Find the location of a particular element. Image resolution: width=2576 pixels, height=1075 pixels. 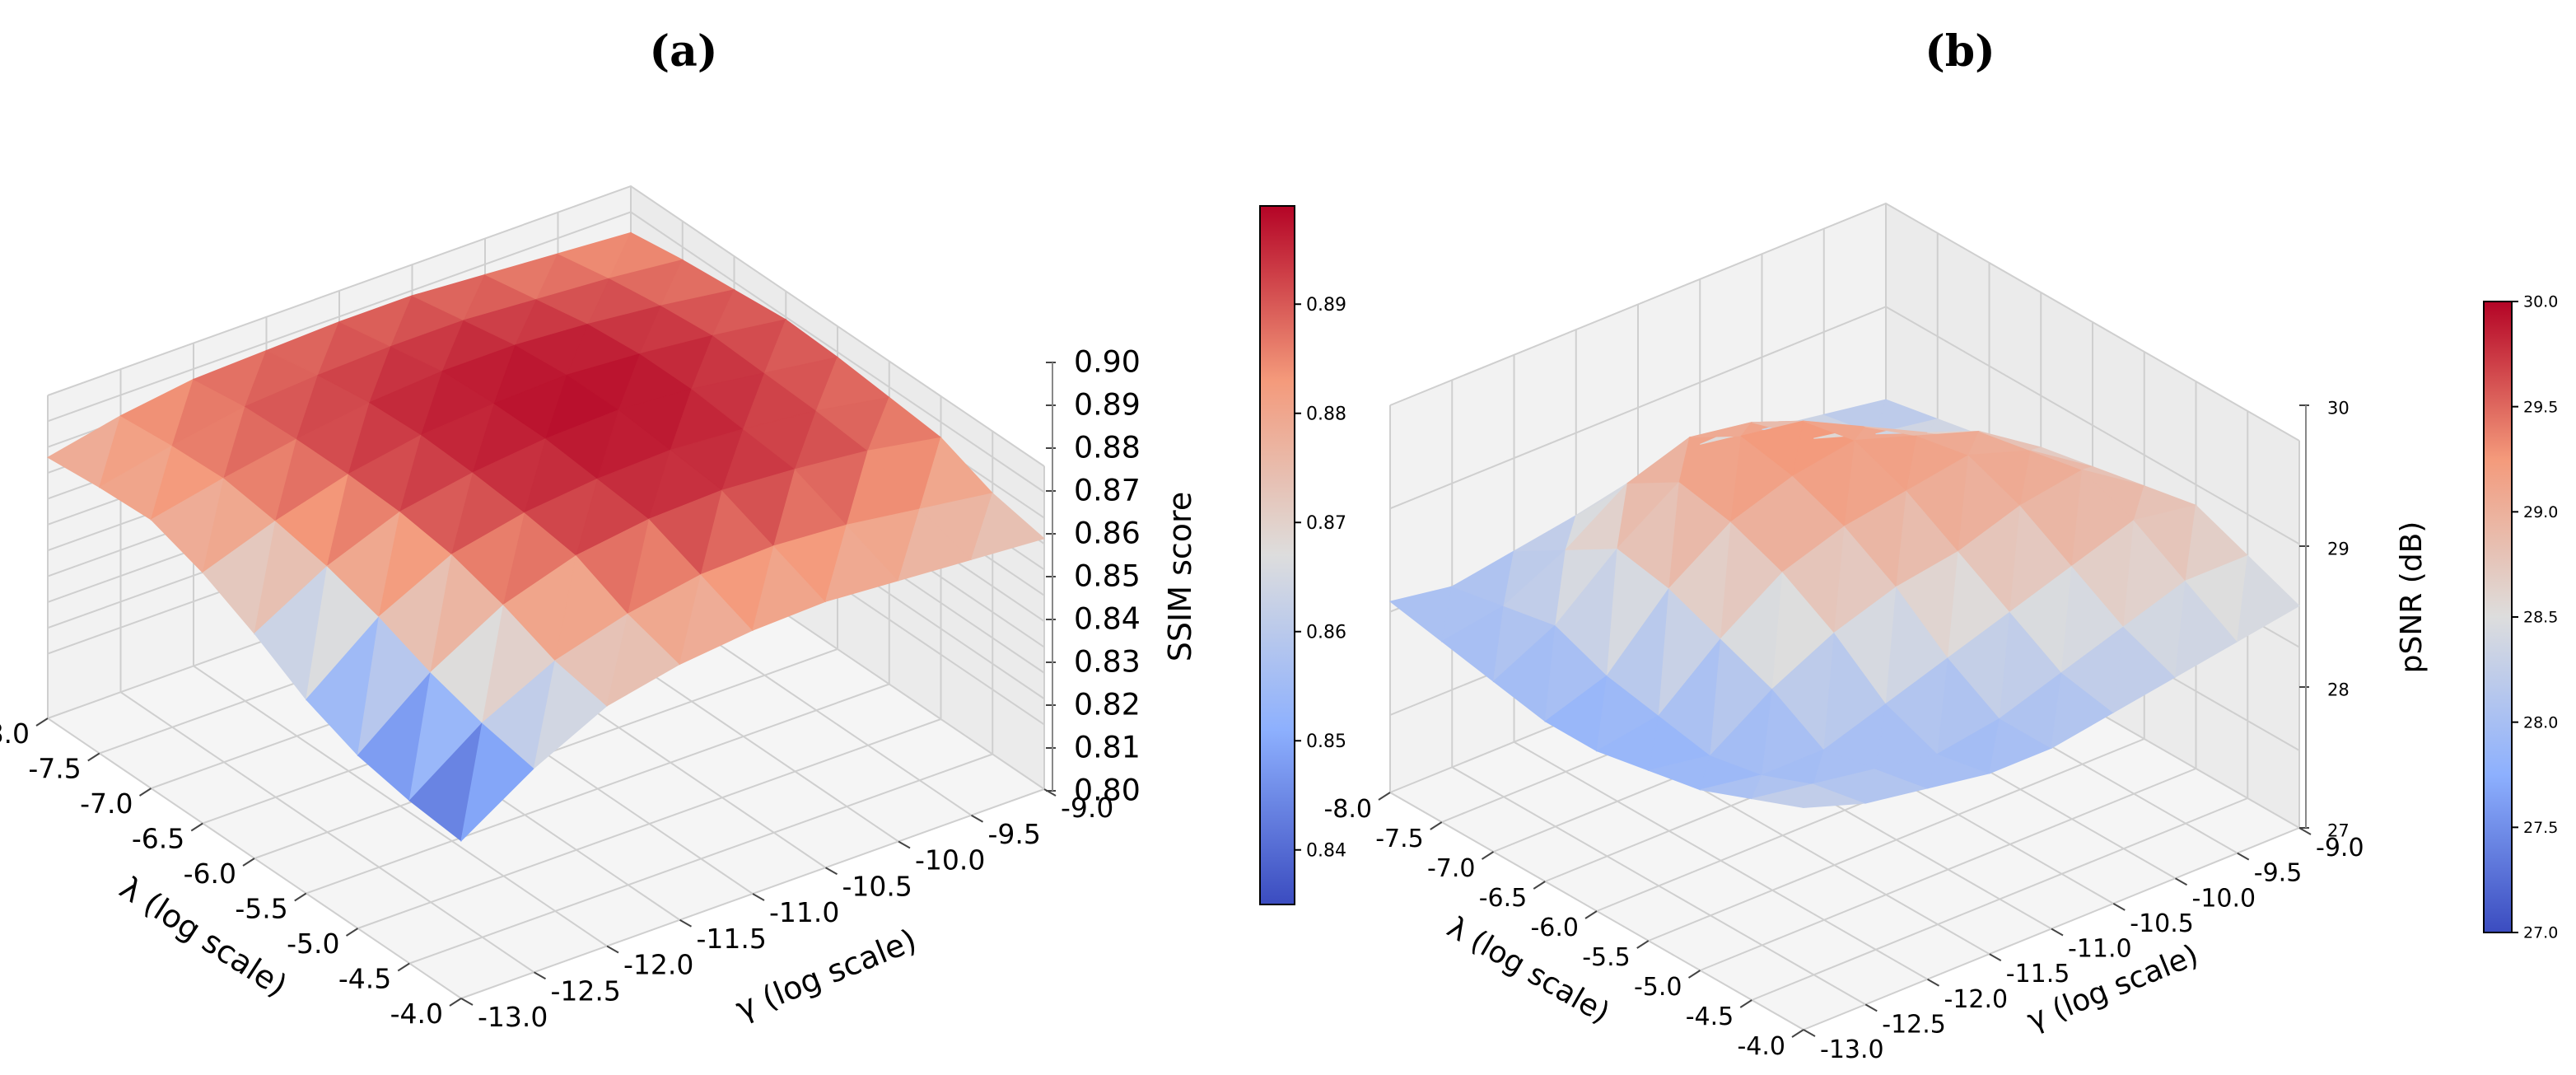

colorbar is located at coordinates (2498, 617).